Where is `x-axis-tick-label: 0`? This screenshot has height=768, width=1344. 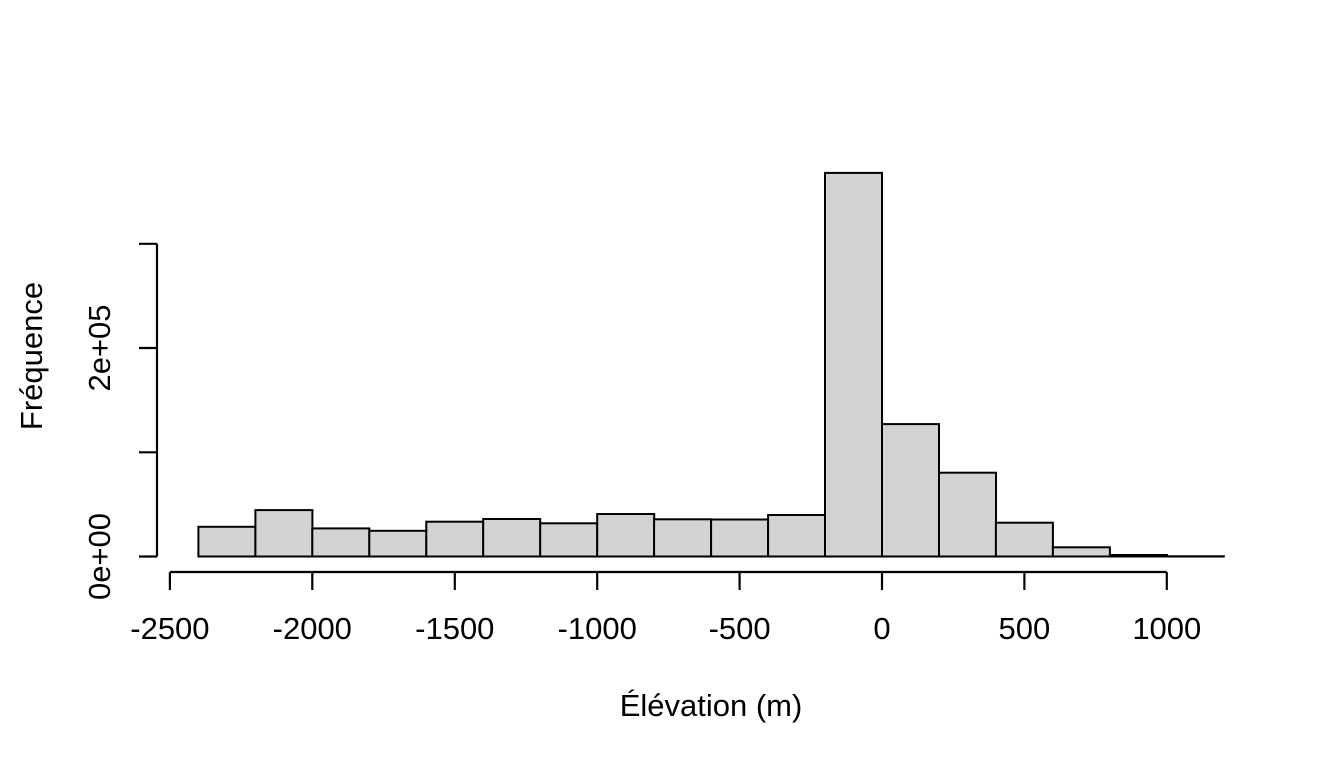
x-axis-tick-label: 0 is located at coordinates (881, 628).